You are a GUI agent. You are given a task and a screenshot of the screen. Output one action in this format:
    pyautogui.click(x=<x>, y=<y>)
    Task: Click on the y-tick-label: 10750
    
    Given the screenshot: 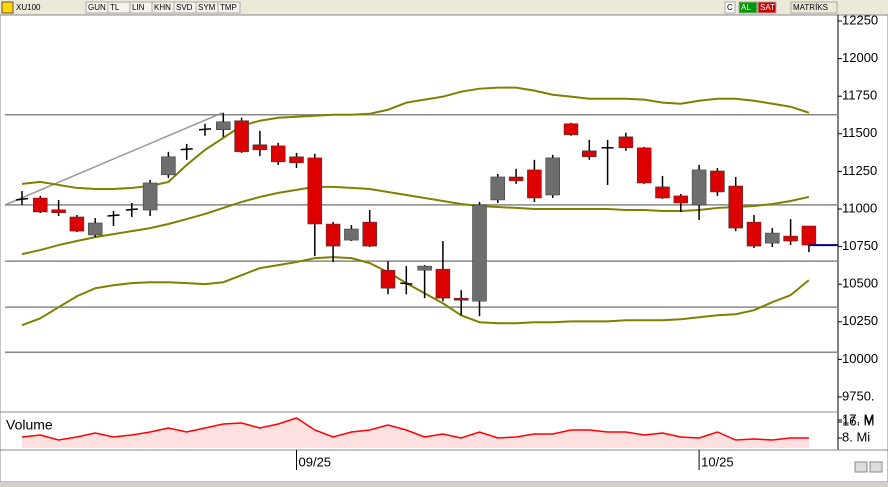 What is the action you would take?
    pyautogui.click(x=860, y=245)
    